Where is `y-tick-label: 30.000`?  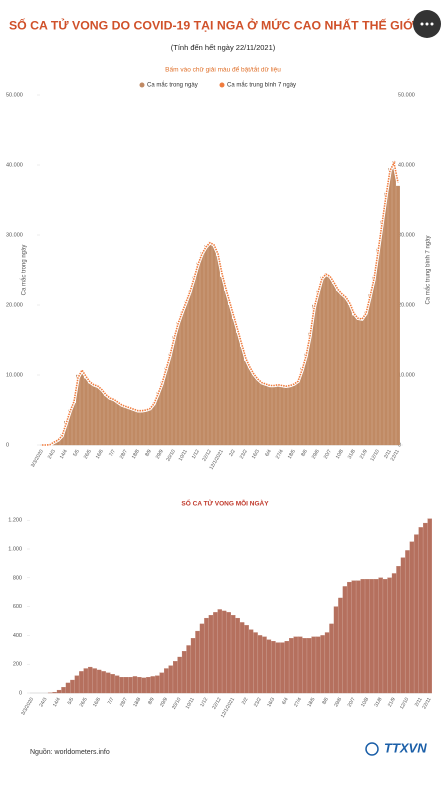 y-tick-label: 30.000 is located at coordinates (14, 235).